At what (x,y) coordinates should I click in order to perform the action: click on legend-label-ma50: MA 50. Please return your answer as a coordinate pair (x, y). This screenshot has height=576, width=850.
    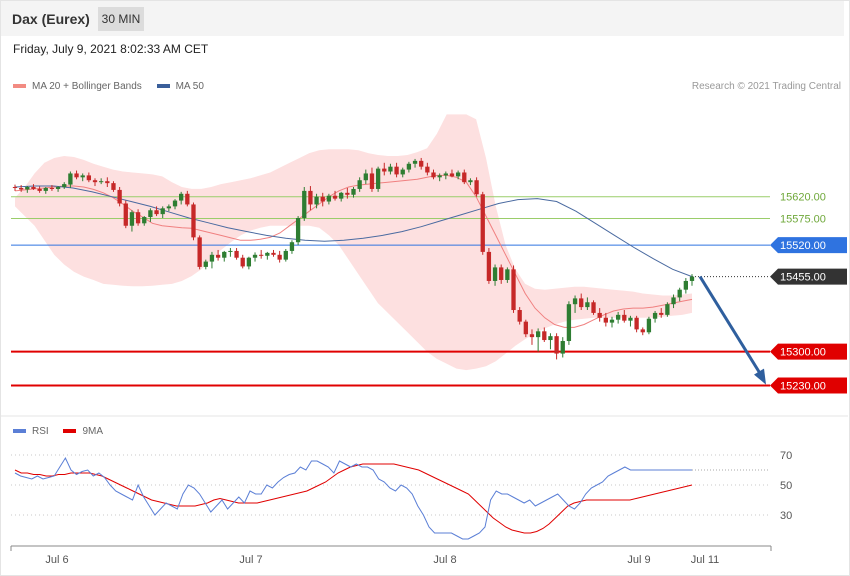
    Looking at the image, I should click on (189, 86).